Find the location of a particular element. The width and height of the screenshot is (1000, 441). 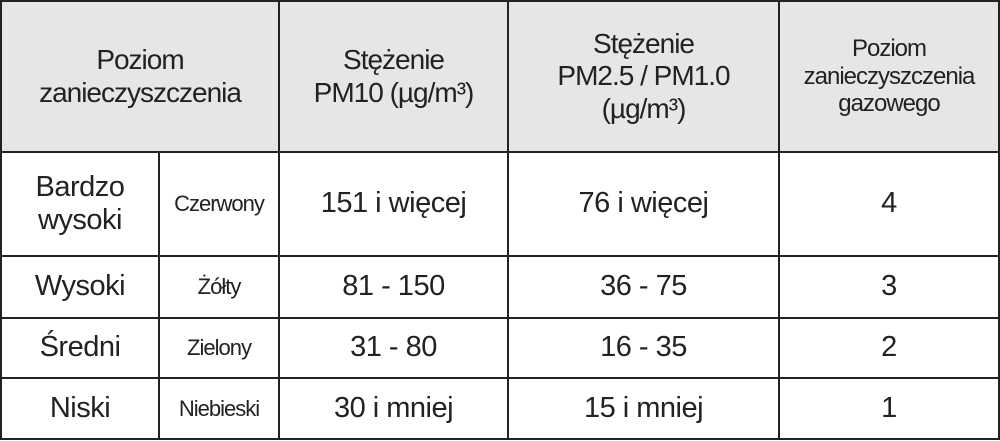

table-cell: 2 is located at coordinates (889, 348).